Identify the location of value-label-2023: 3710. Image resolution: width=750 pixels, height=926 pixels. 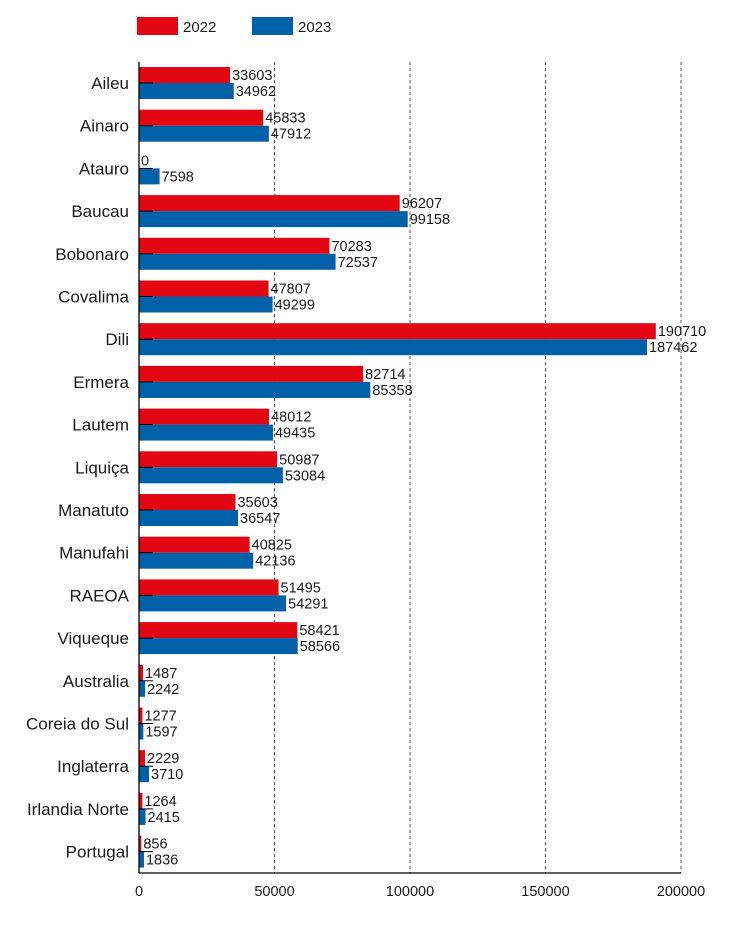
(167, 775).